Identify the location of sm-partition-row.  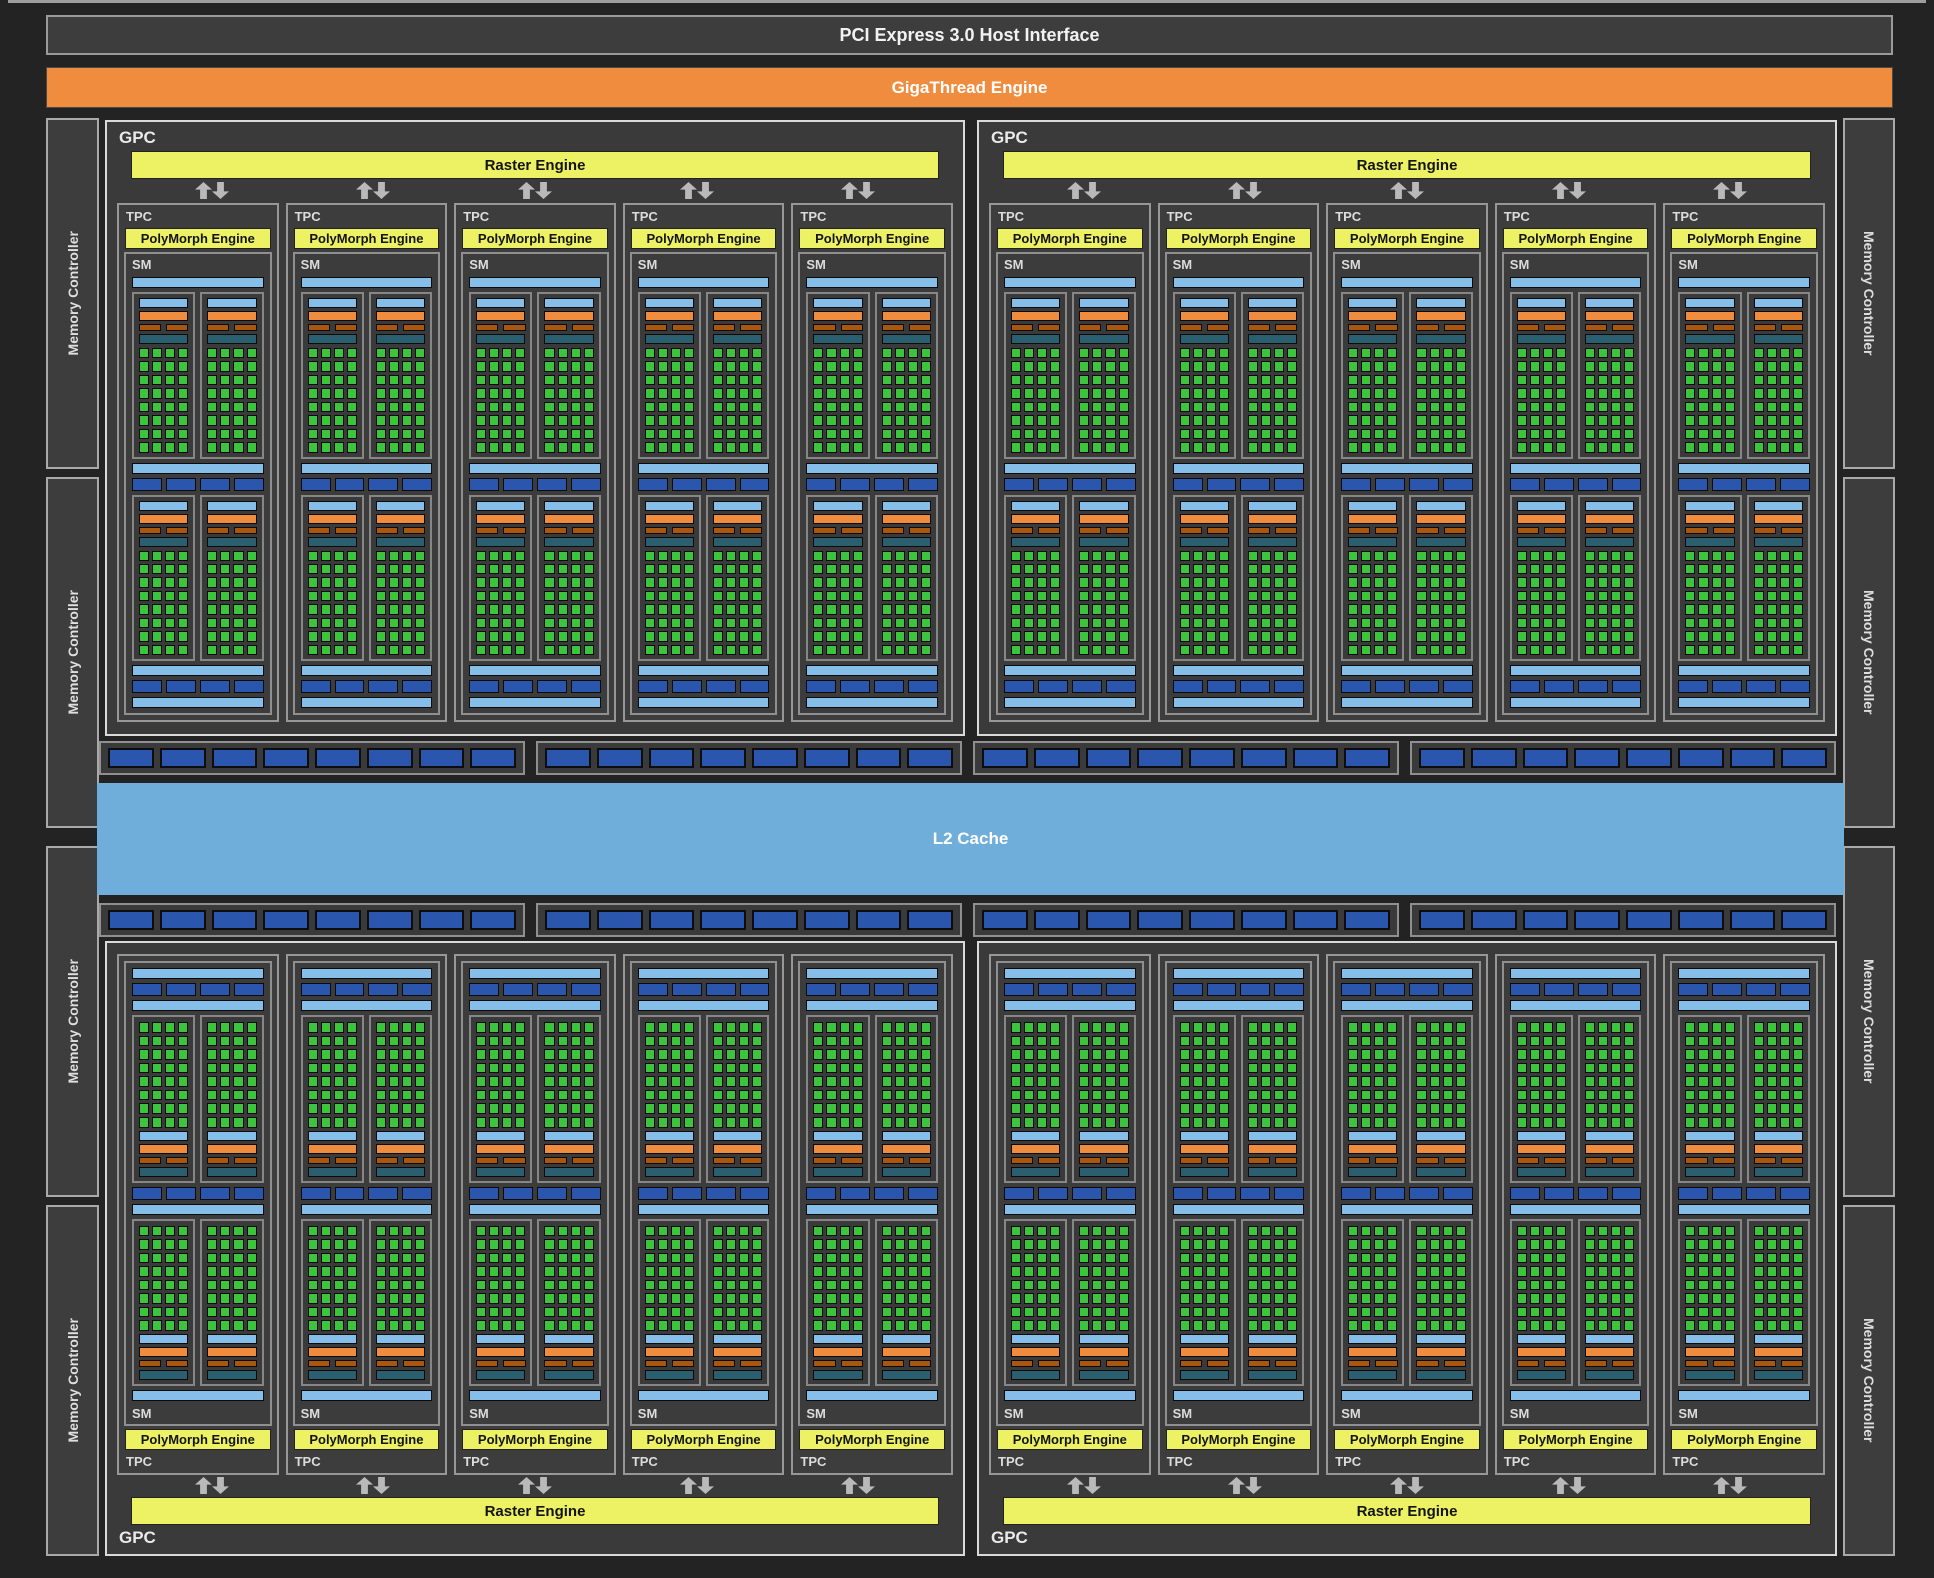
(366, 1099).